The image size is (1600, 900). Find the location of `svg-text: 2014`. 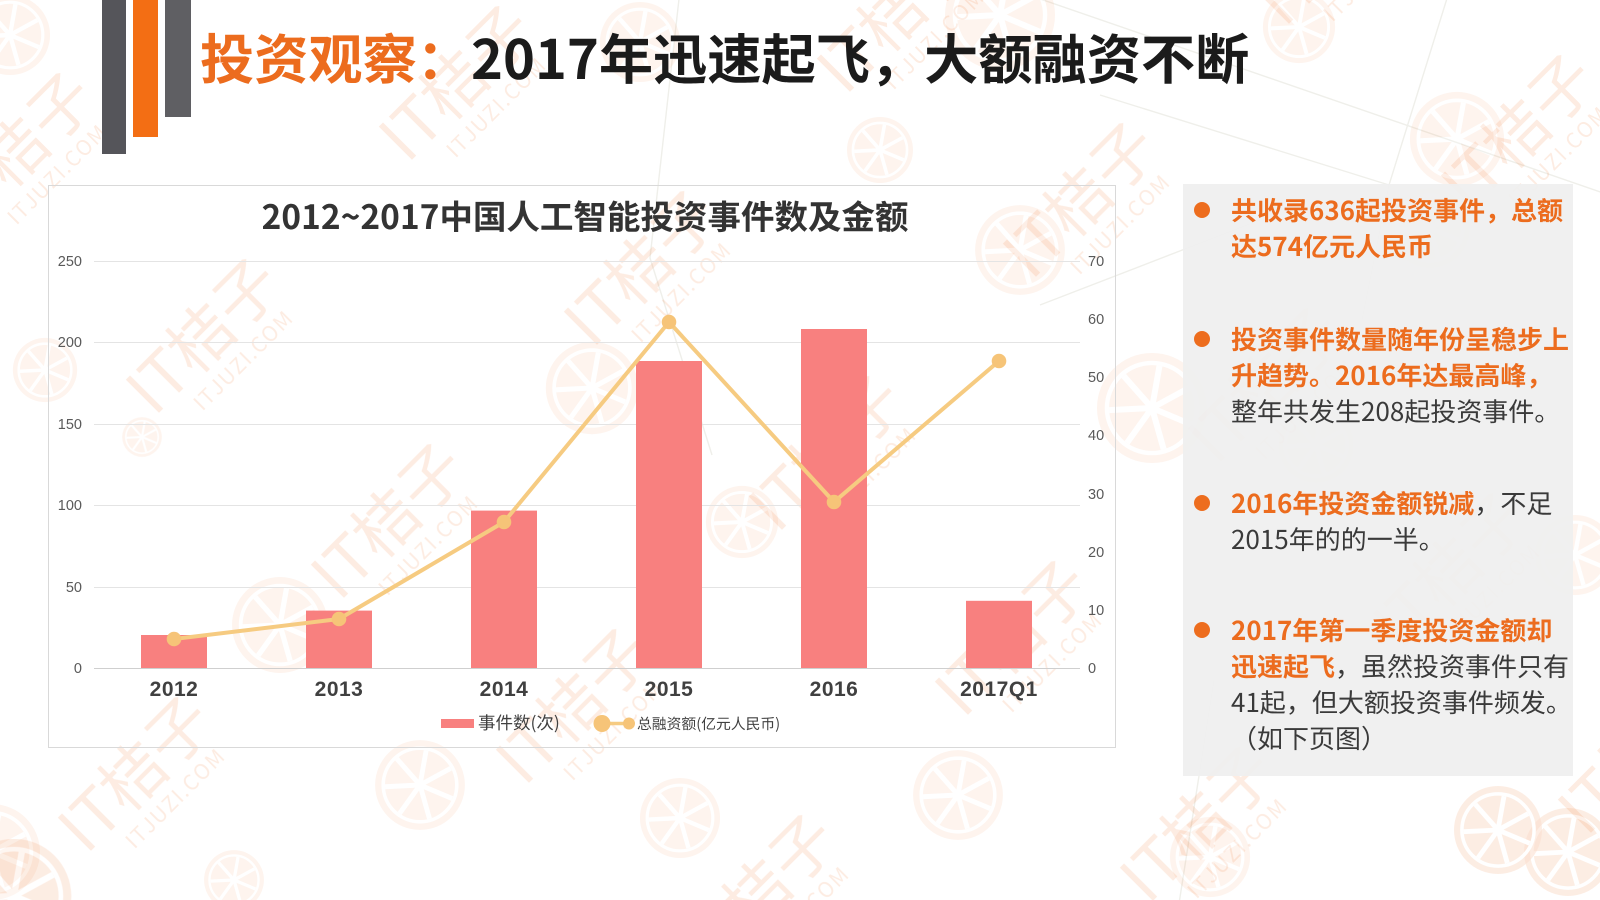

svg-text: 2014 is located at coordinates (504, 689).